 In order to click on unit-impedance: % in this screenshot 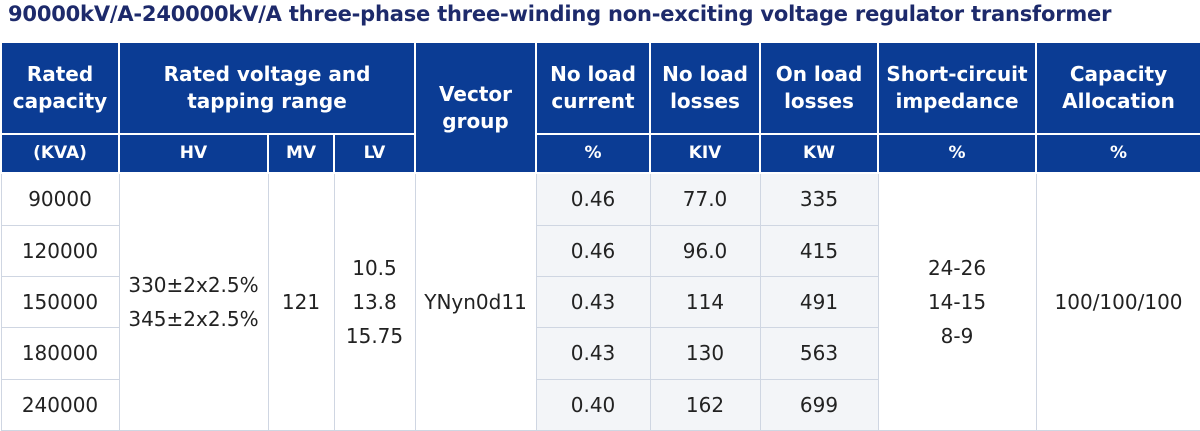, I will do `click(957, 153)`.